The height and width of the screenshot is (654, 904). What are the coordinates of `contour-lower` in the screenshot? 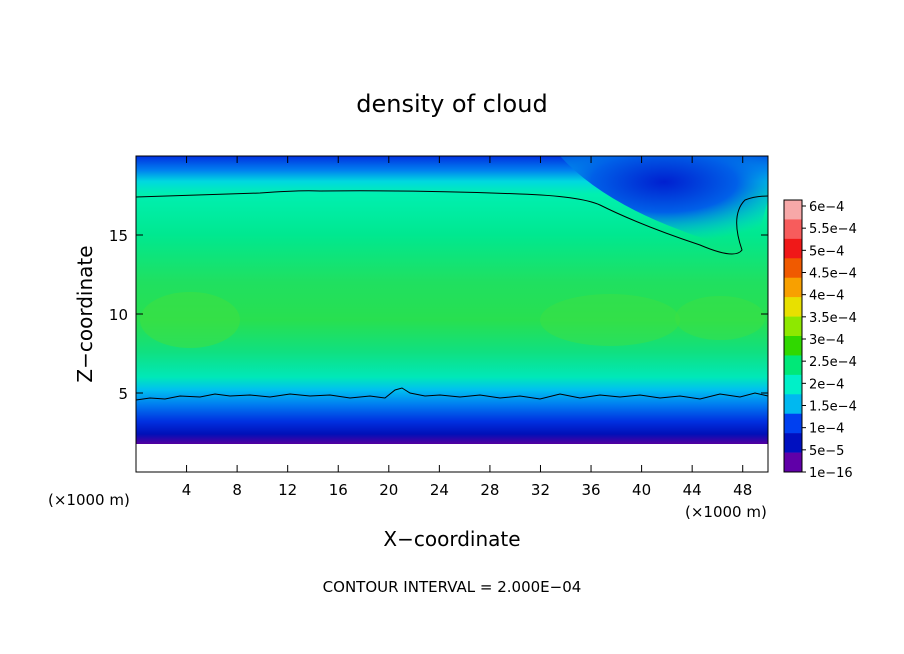 It's located at (452, 394).